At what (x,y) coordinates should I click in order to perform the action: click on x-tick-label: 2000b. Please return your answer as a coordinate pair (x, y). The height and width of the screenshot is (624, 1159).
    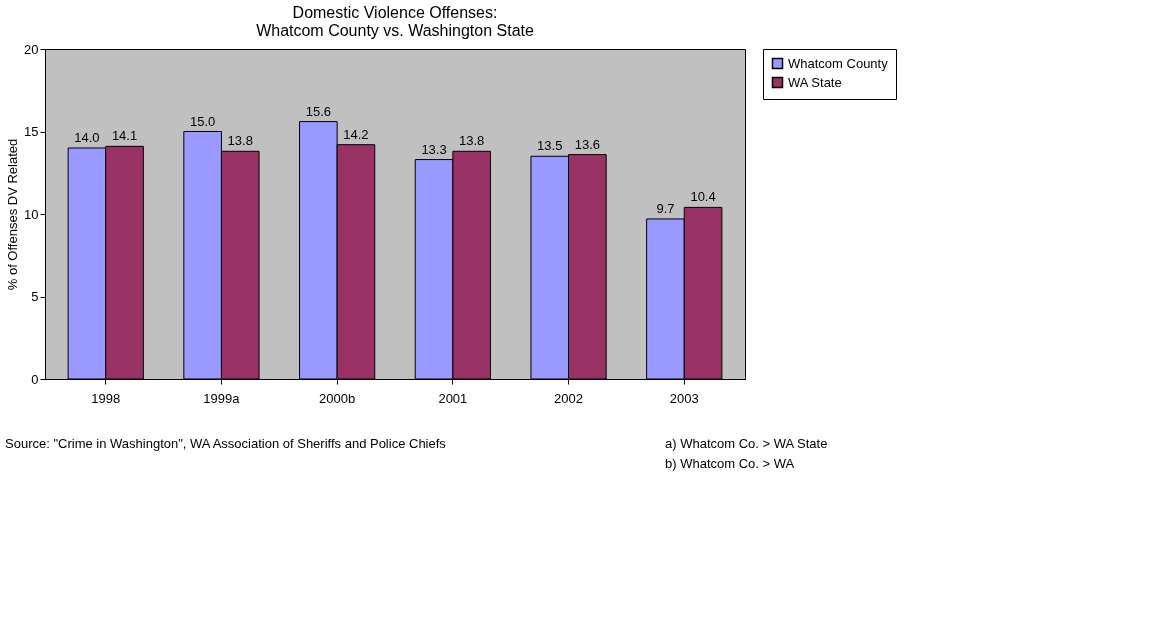
    Looking at the image, I should click on (337, 398).